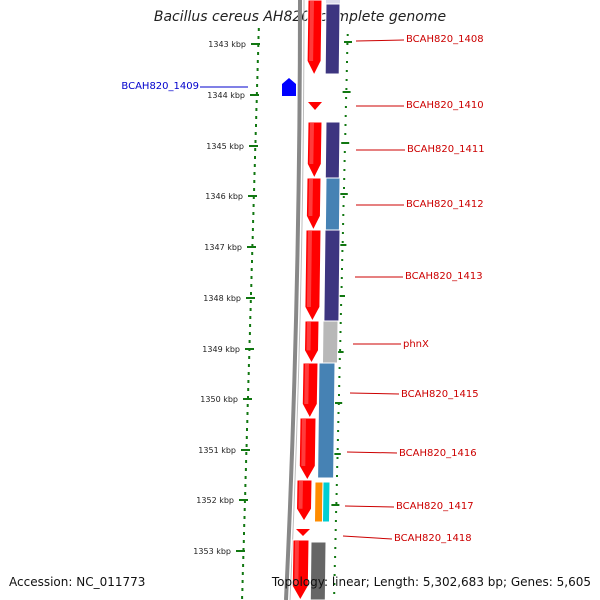 This screenshot has width=600, height=600. What do you see at coordinates (227, 44) in the screenshot?
I see `ruler-label: 1343 kbp` at bounding box center [227, 44].